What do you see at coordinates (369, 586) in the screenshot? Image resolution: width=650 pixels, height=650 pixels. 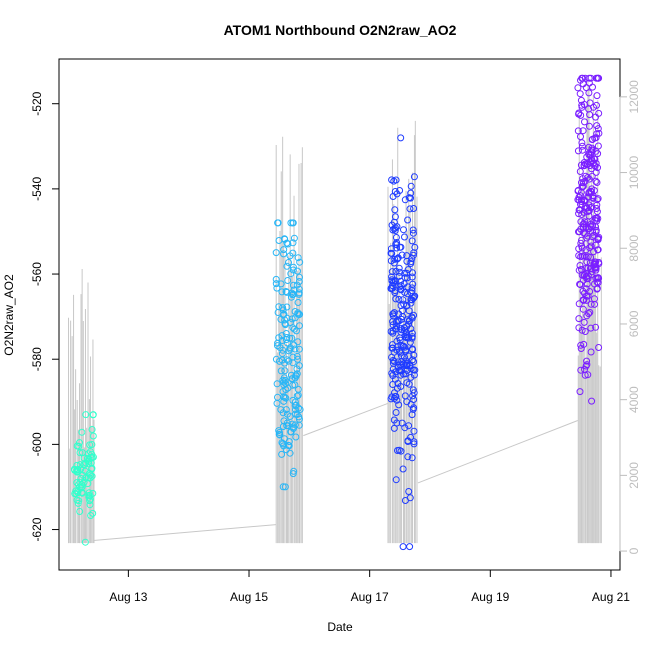 I see `x-axis: Aug 13 Aug 15 Aug 17 Aug 19 Aug 21` at bounding box center [369, 586].